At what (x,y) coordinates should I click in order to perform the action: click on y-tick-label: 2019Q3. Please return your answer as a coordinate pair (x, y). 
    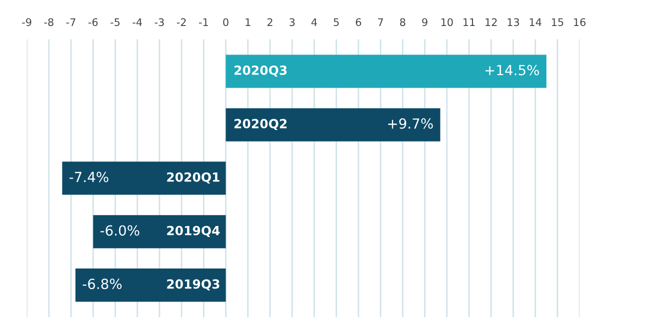
    Looking at the image, I should click on (193, 284).